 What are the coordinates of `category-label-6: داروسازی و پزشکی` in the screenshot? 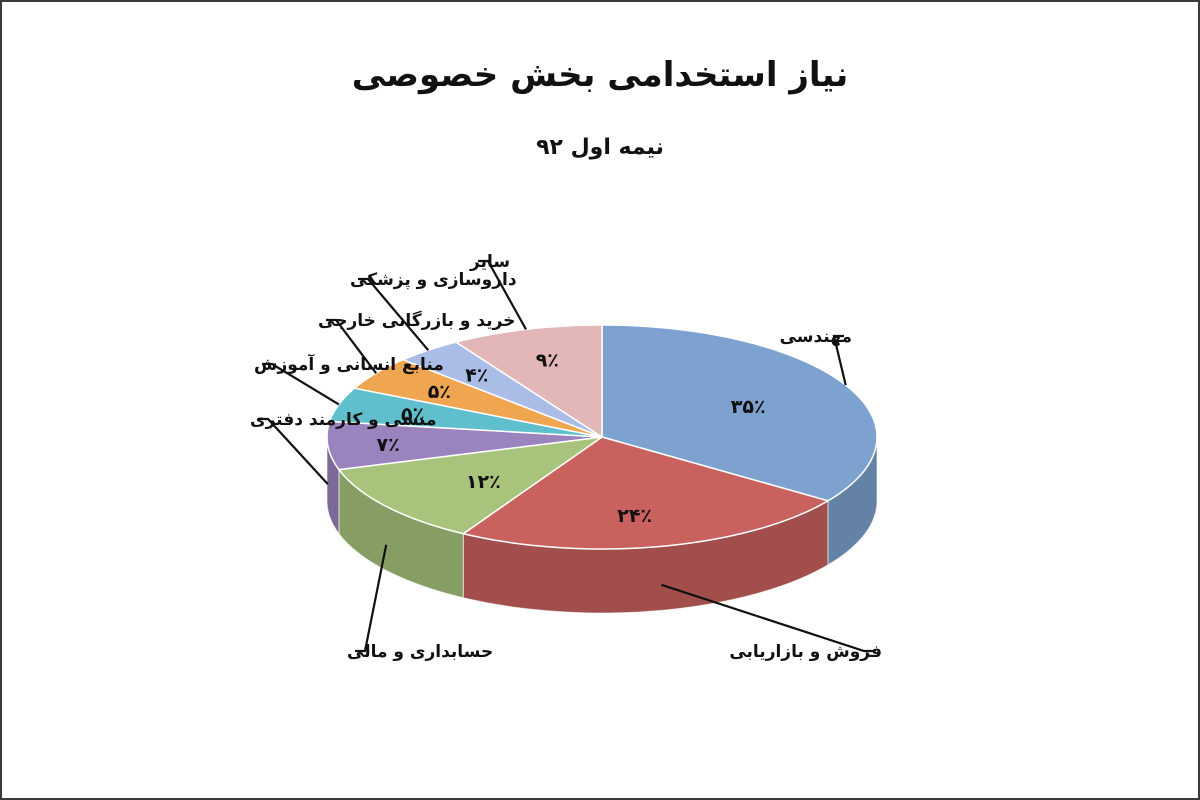 It's located at (433, 280).